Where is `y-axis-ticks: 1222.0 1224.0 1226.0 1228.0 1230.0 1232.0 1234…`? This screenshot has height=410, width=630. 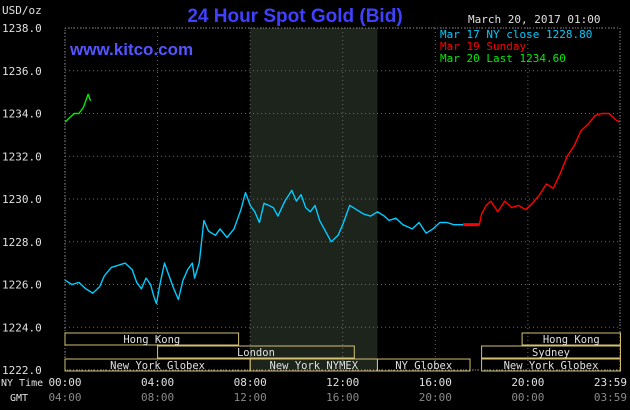 y-axis-ticks: 1222.0 1224.0 1226.0 1228.0 1230.0 1232.0 1234… is located at coordinates (22, 199).